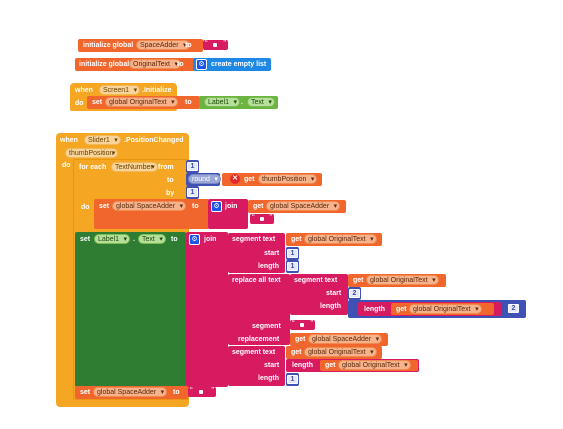 The height and width of the screenshot is (429, 563). Describe the element at coordinates (256, 366) in the screenshot. I see `segment-block-3: segment text start length` at that location.